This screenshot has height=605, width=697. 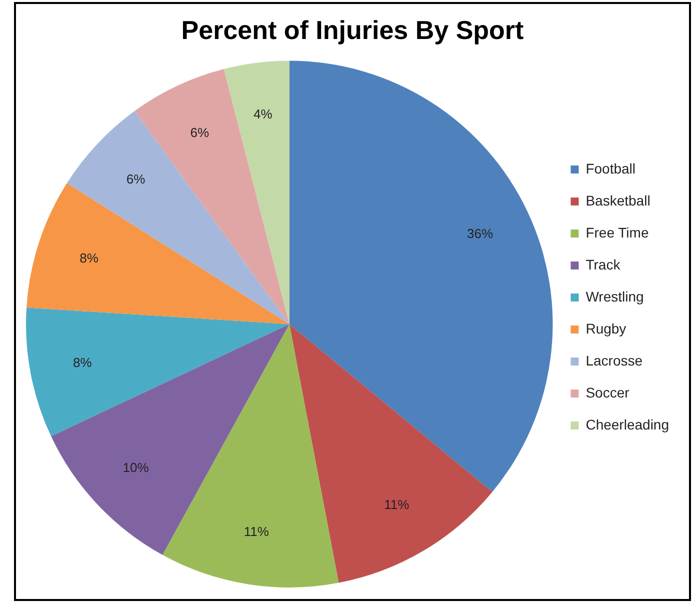 I want to click on legend-label: Wrestling, so click(x=615, y=296).